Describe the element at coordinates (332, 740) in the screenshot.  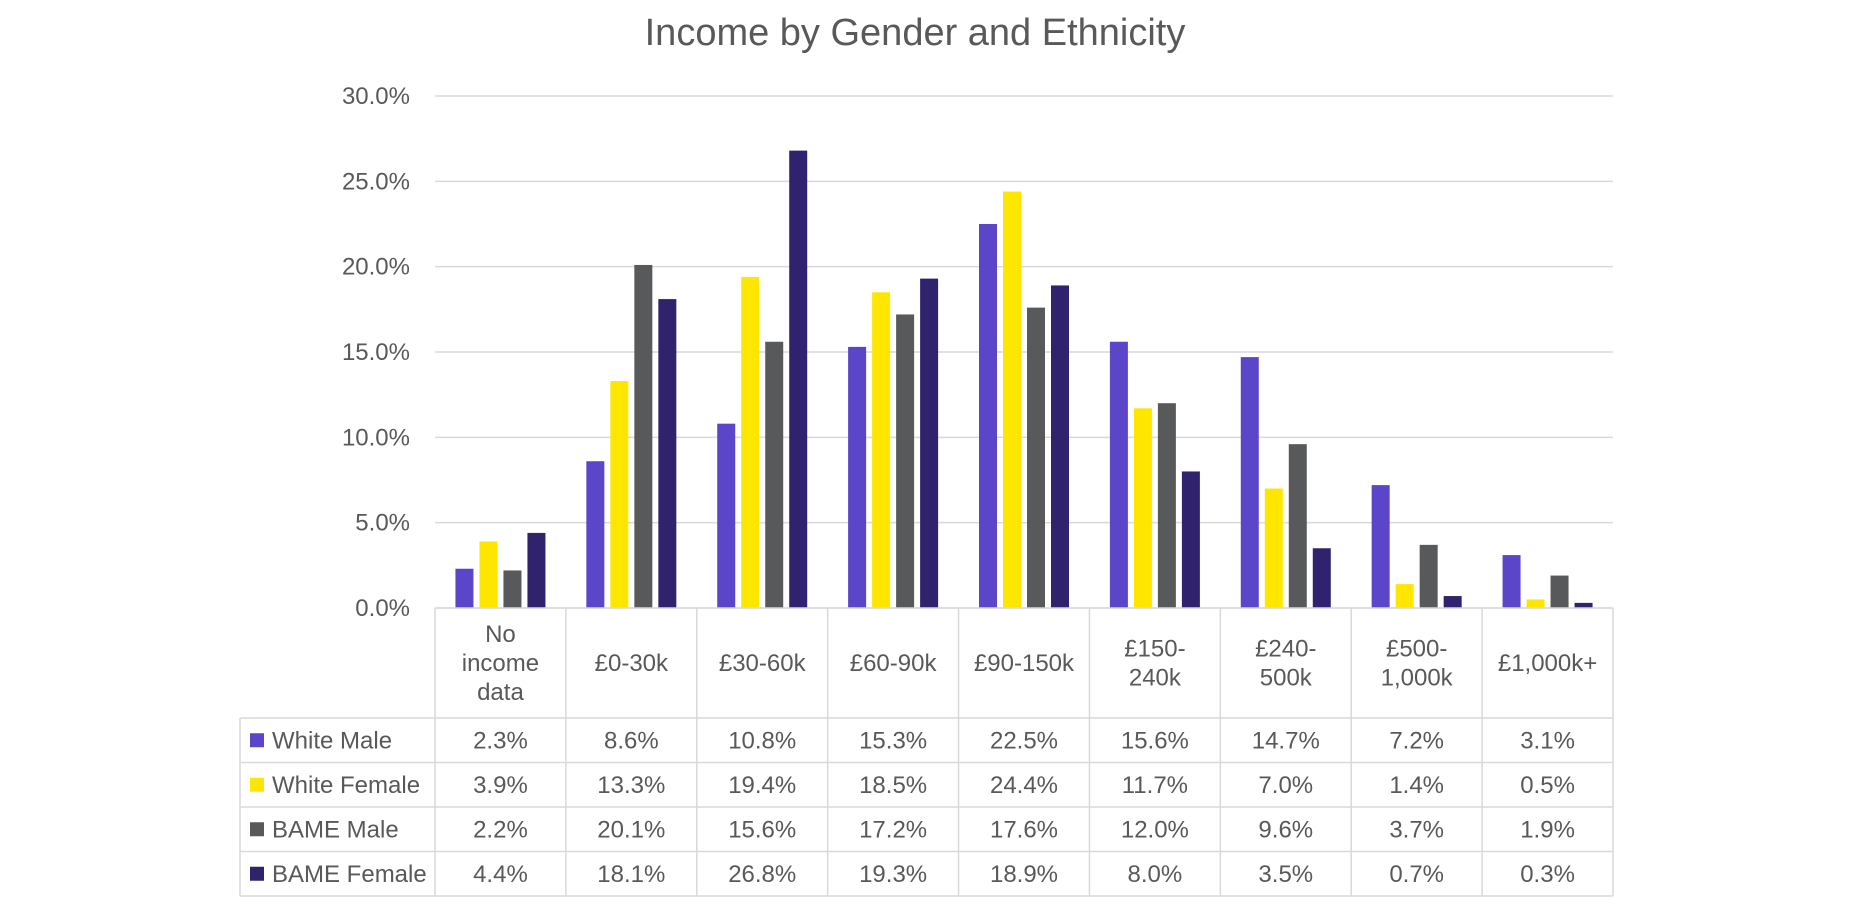
I see `legend-label: White Male` at that location.